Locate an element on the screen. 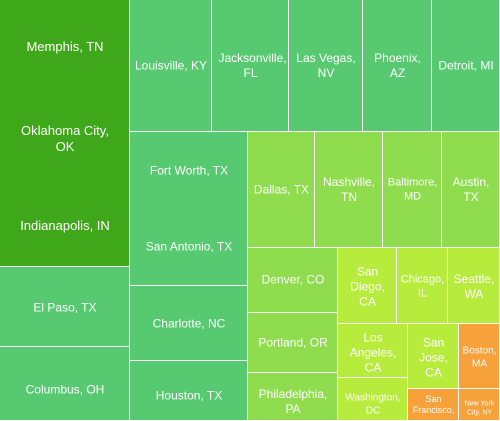 The height and width of the screenshot is (421, 500). tile-label: Baltimore, MD is located at coordinates (412, 189).